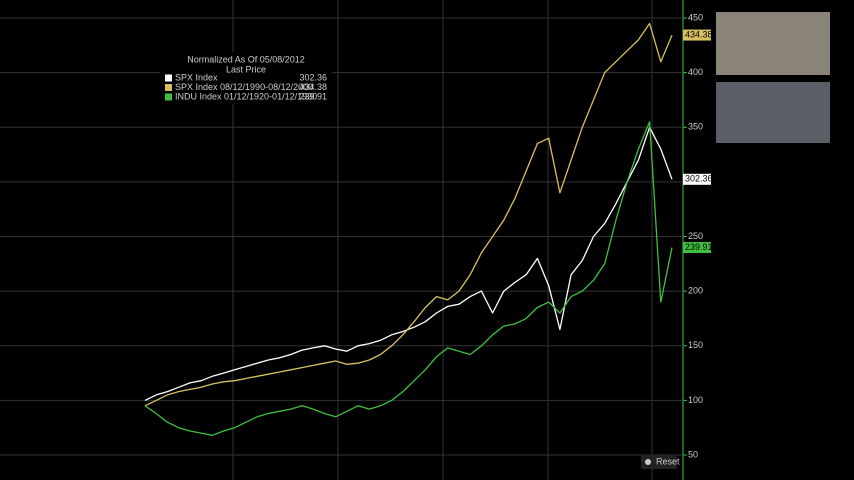 The height and width of the screenshot is (480, 854). Describe the element at coordinates (244, 87) in the screenshot. I see `legend-label: SPX Index 08/12/1990-08/12/2000` at that location.